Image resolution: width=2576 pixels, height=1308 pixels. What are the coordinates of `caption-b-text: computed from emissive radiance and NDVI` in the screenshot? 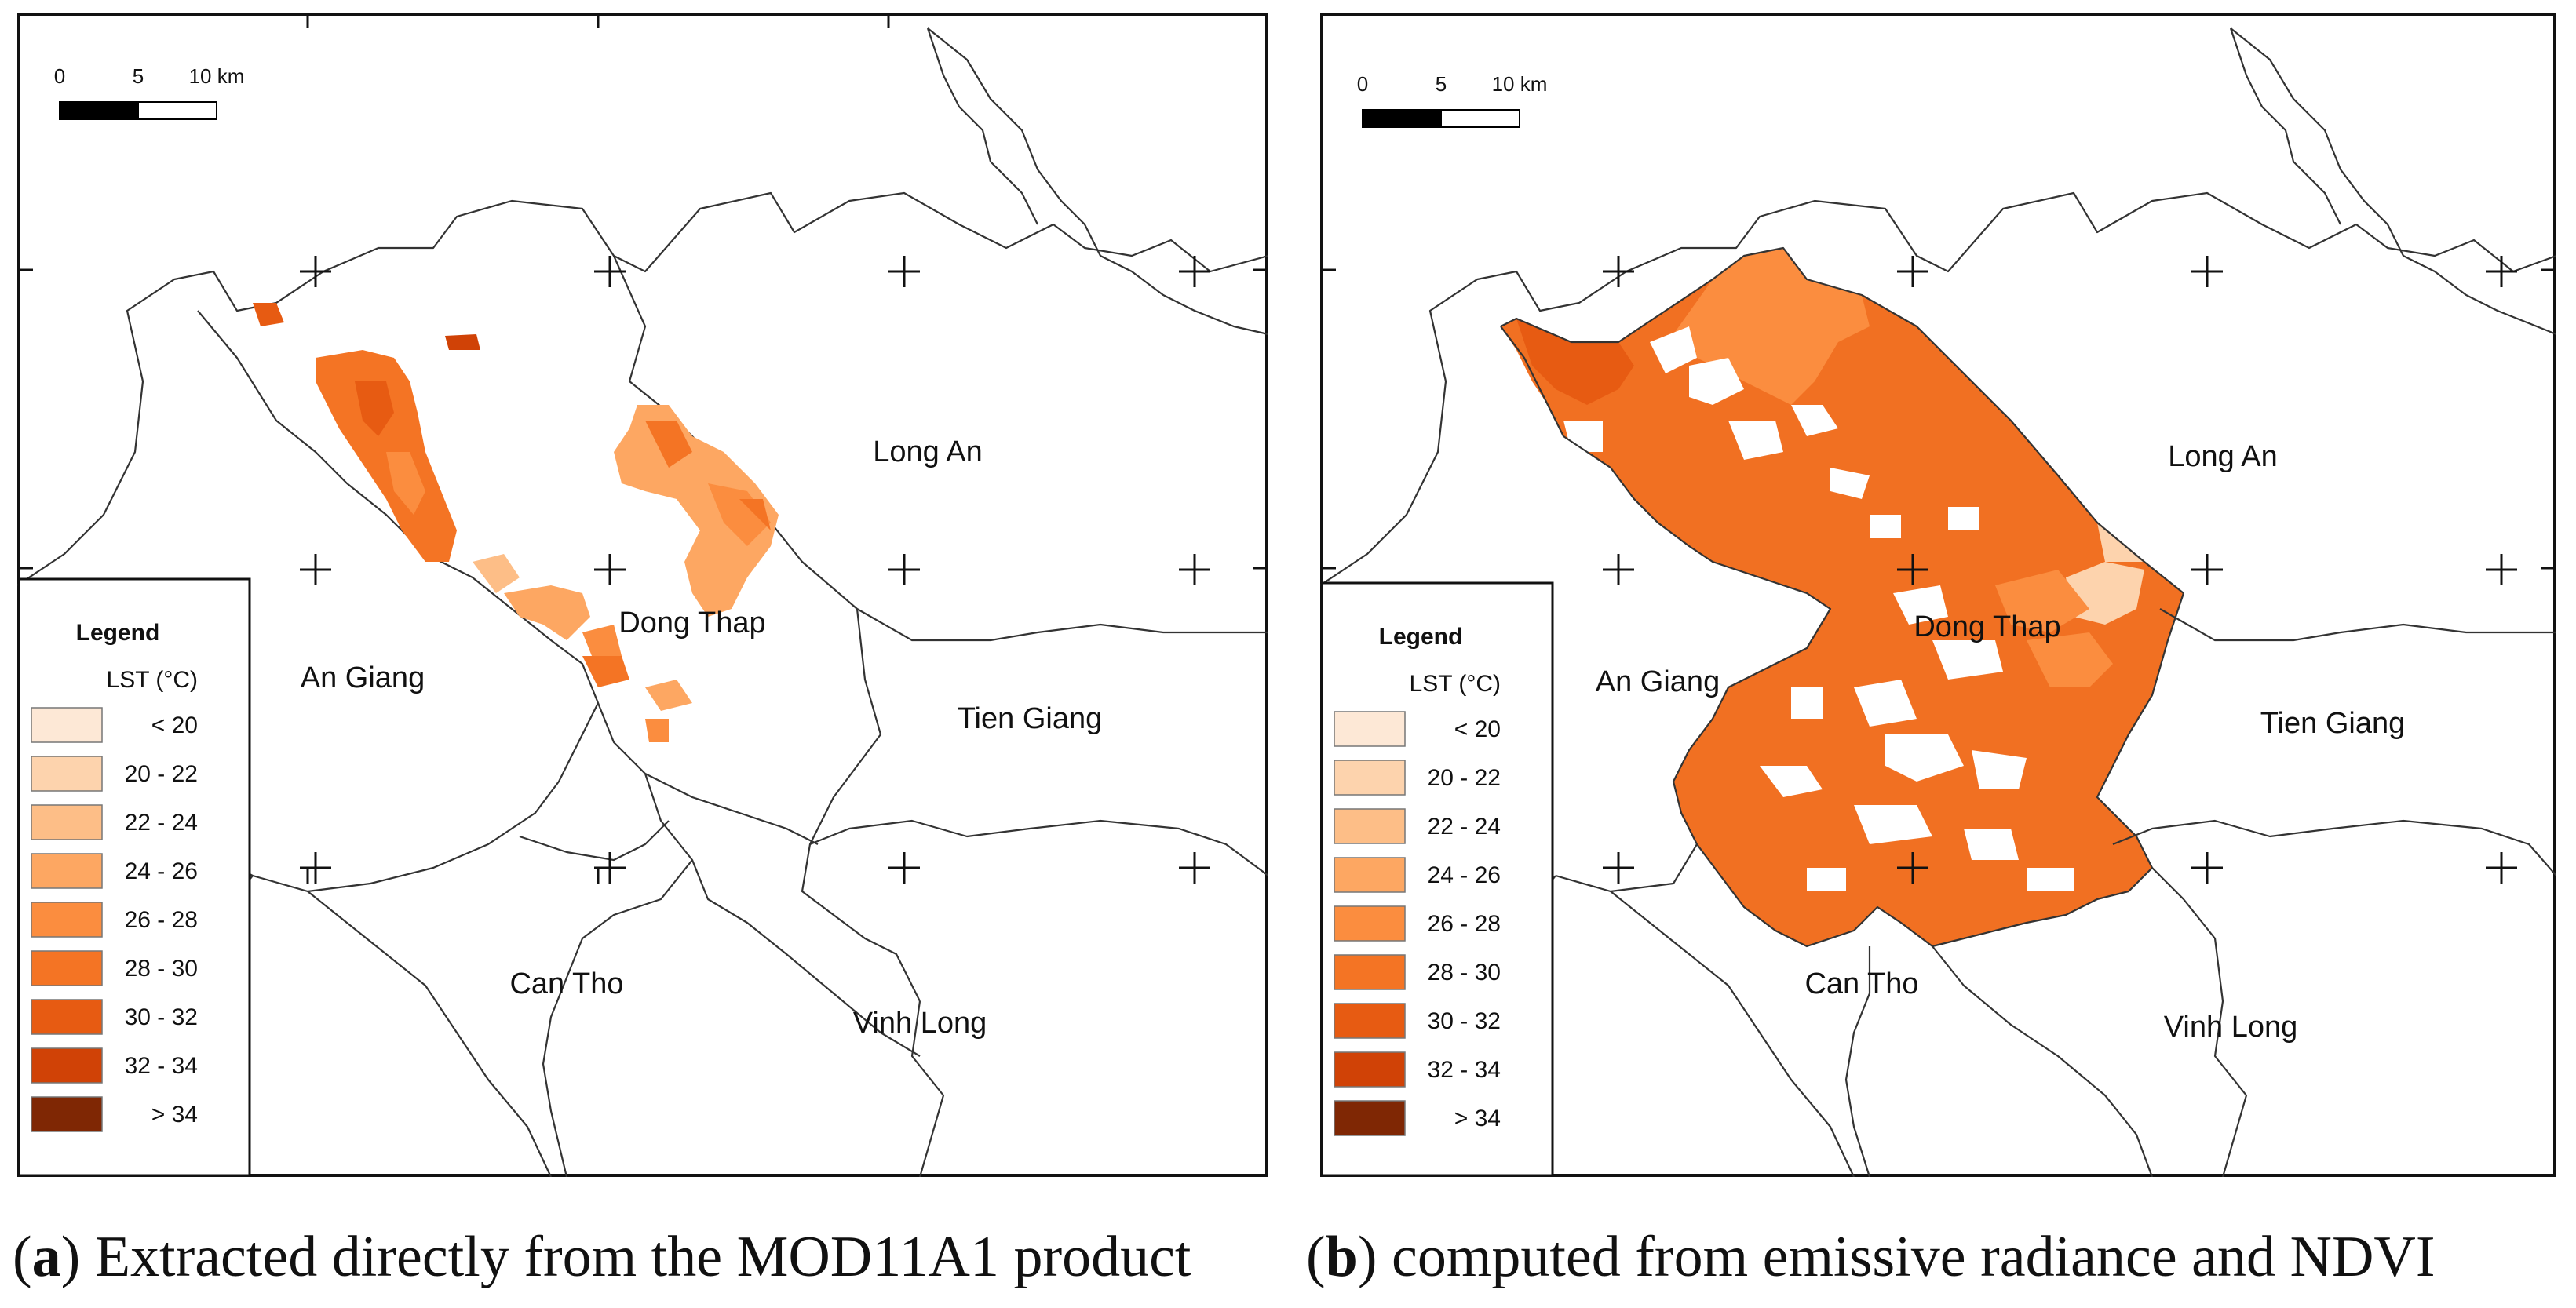 It's located at (1913, 1257).